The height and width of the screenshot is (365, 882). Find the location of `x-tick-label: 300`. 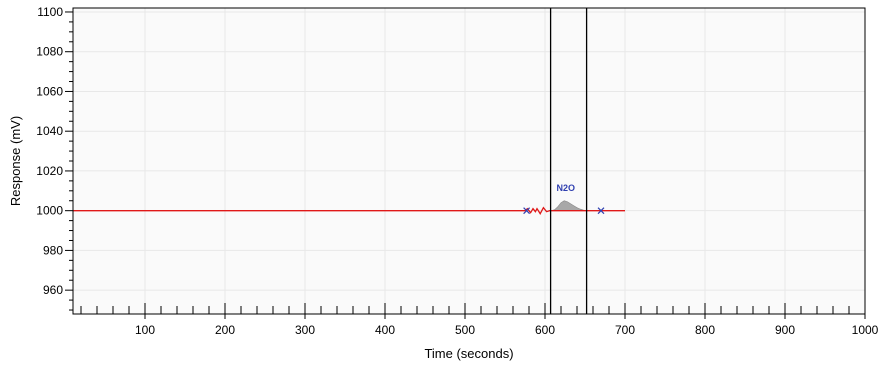

x-tick-label: 300 is located at coordinates (305, 330).